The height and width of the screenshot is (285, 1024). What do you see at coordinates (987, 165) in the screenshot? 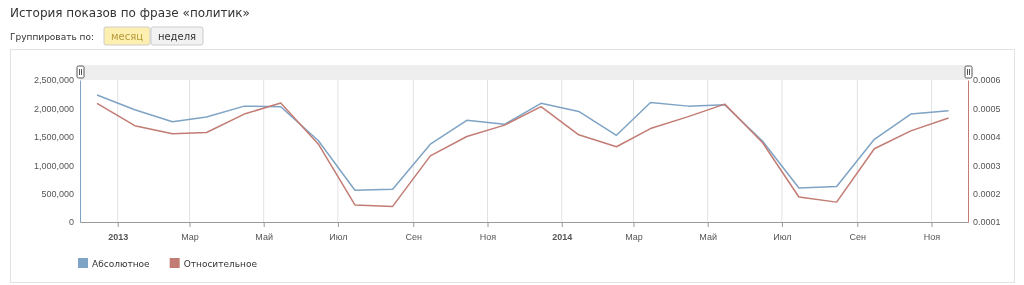
I see `y2-tick-label: 0.0003` at bounding box center [987, 165].